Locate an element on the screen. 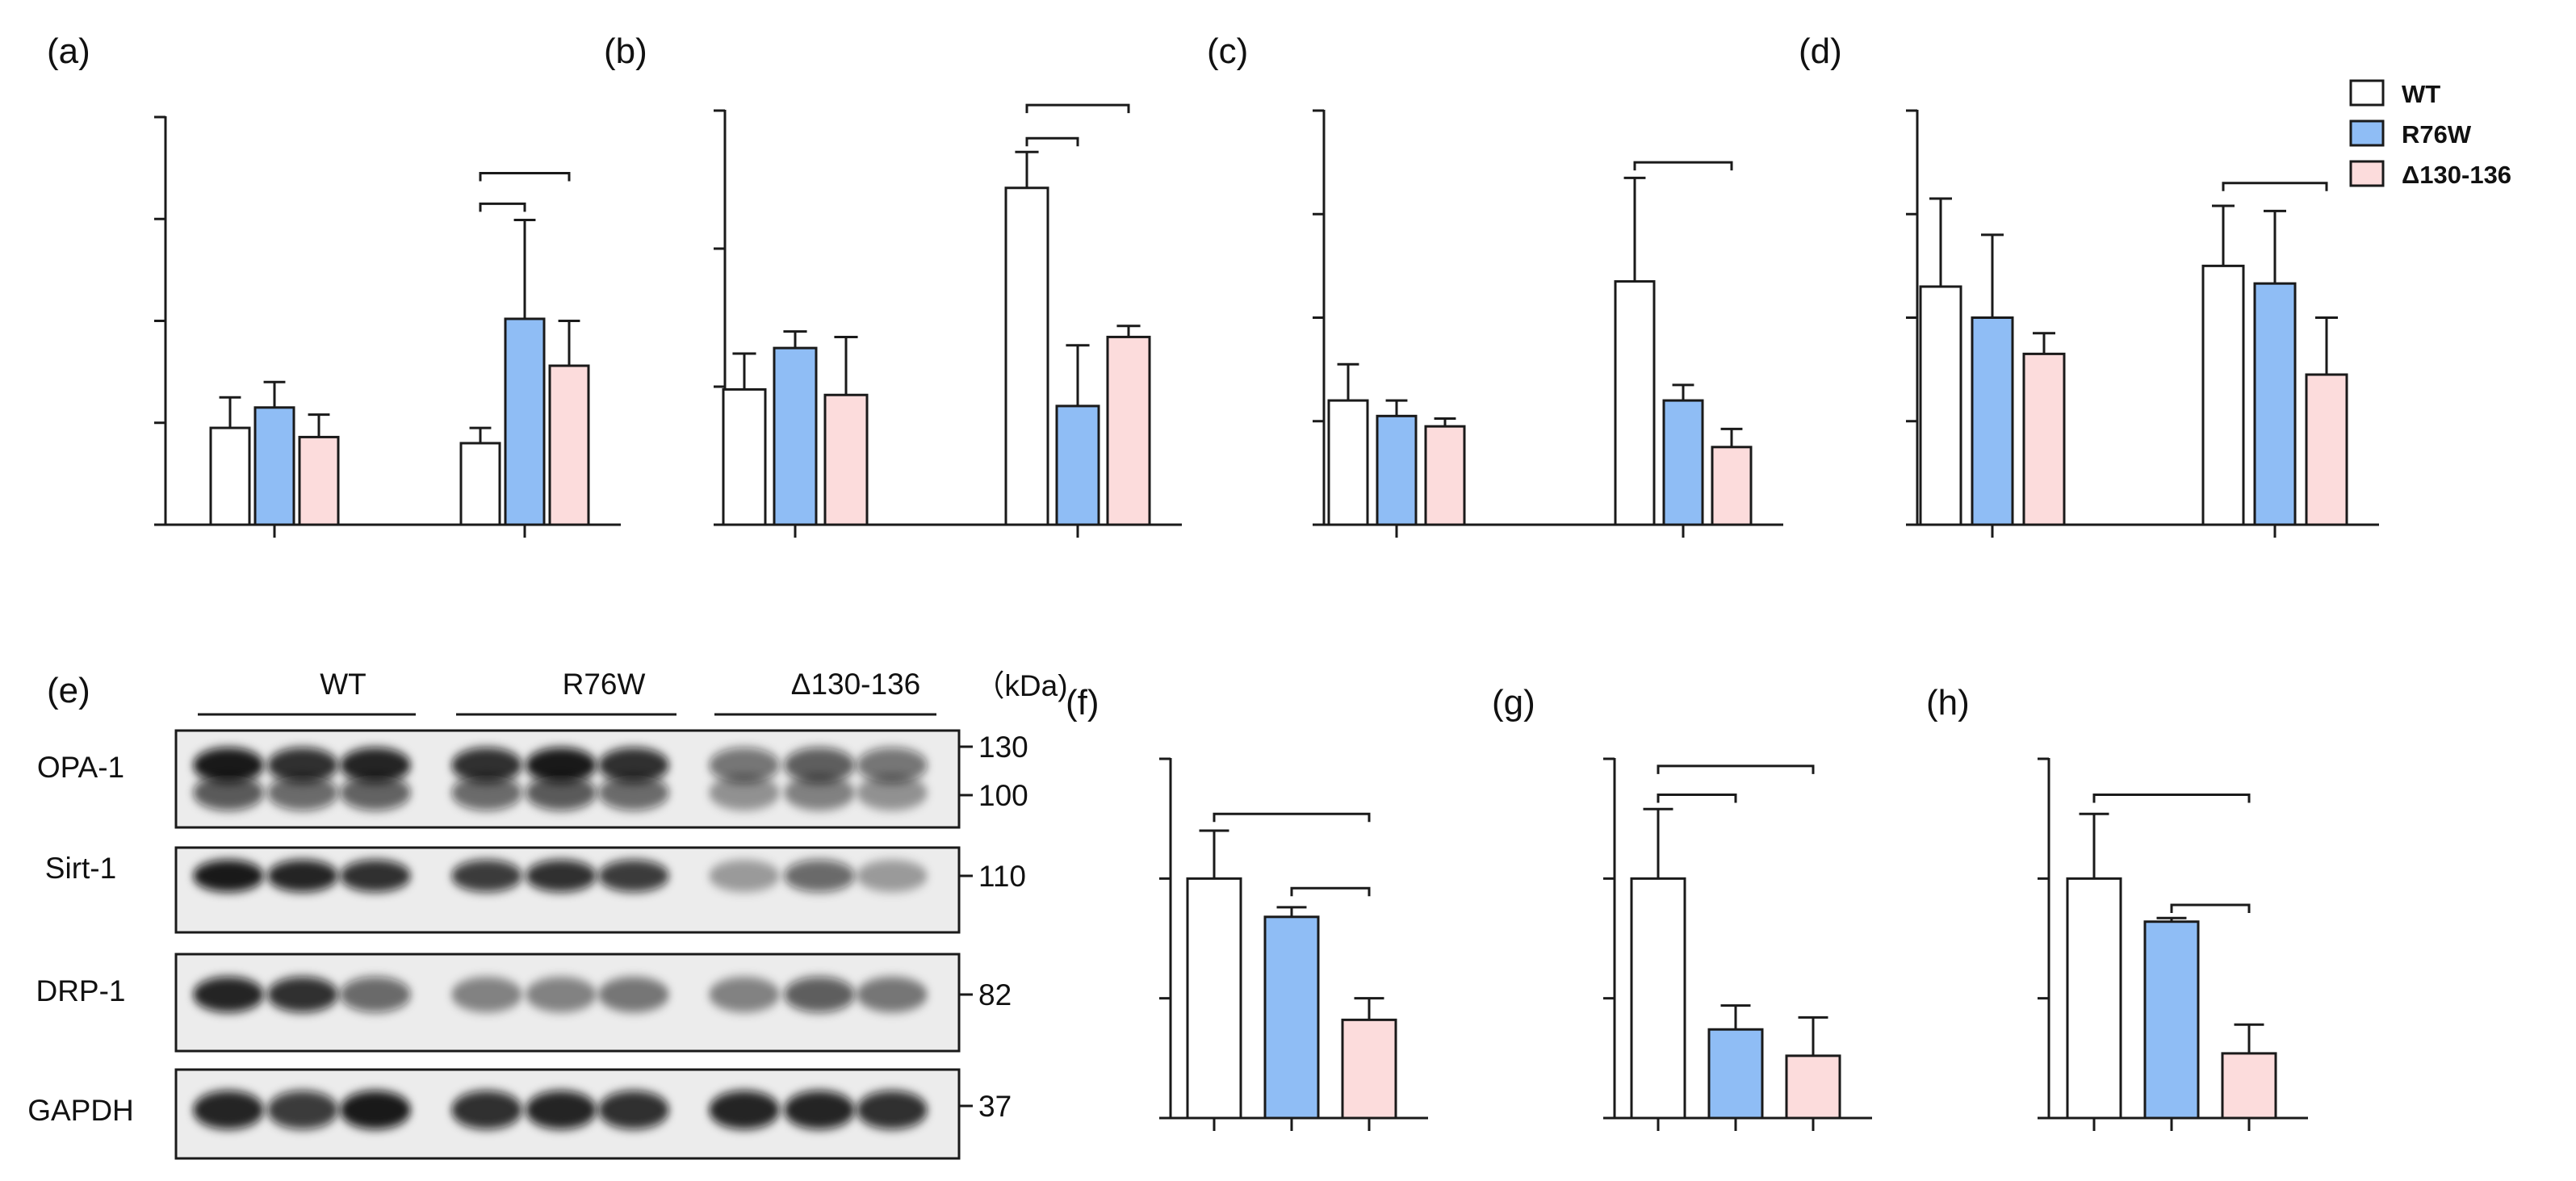  panel-label-b: (b) is located at coordinates (625, 51).